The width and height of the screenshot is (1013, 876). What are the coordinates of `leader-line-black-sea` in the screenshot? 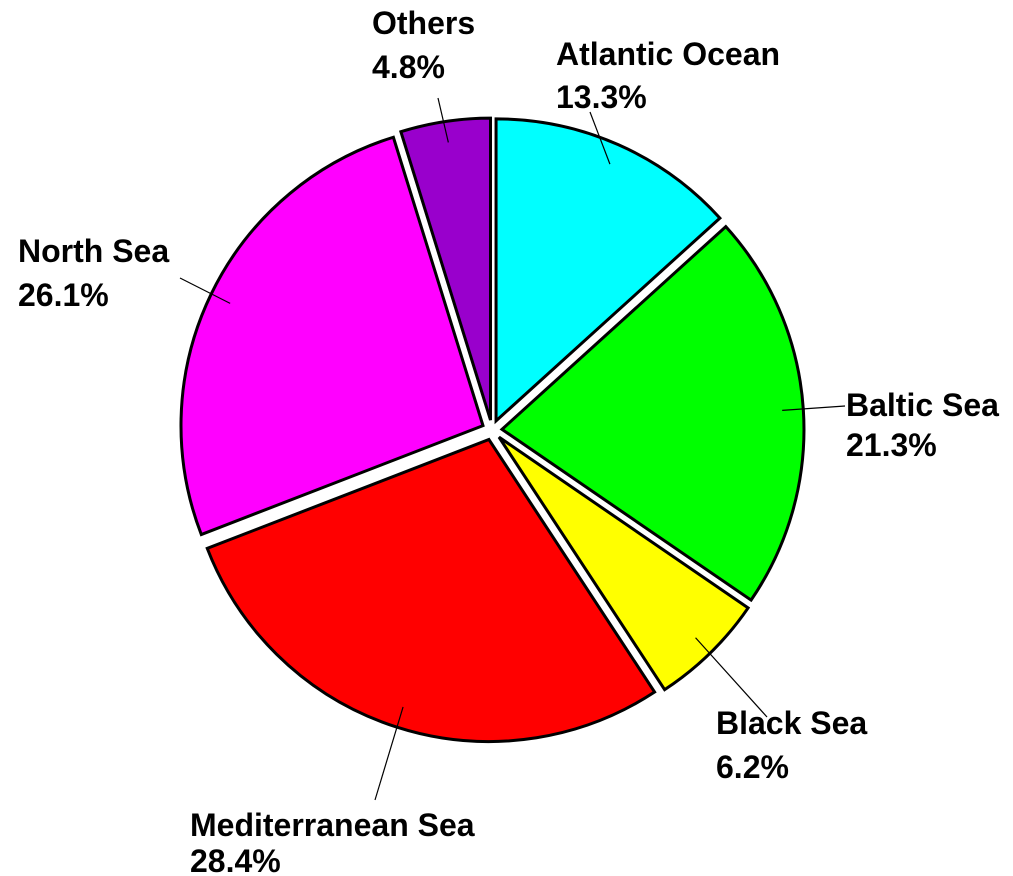 It's located at (731, 677).